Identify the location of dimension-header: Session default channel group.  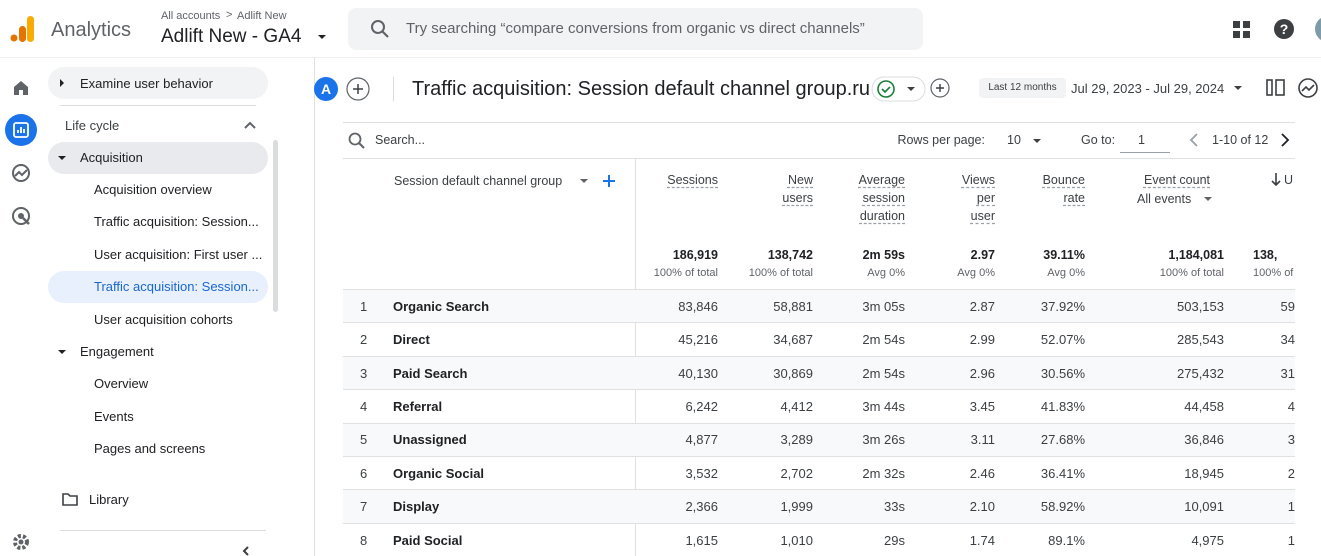
(478, 180).